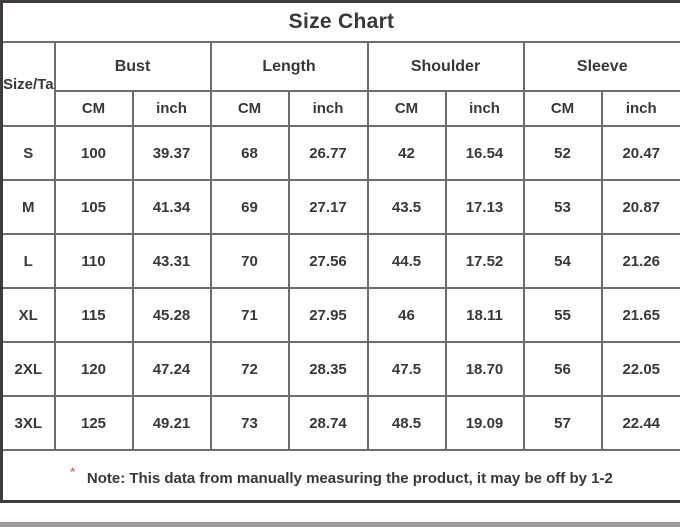 This screenshot has height=527, width=680. What do you see at coordinates (171, 153) in the screenshot?
I see `measurement-cell: 39.37` at bounding box center [171, 153].